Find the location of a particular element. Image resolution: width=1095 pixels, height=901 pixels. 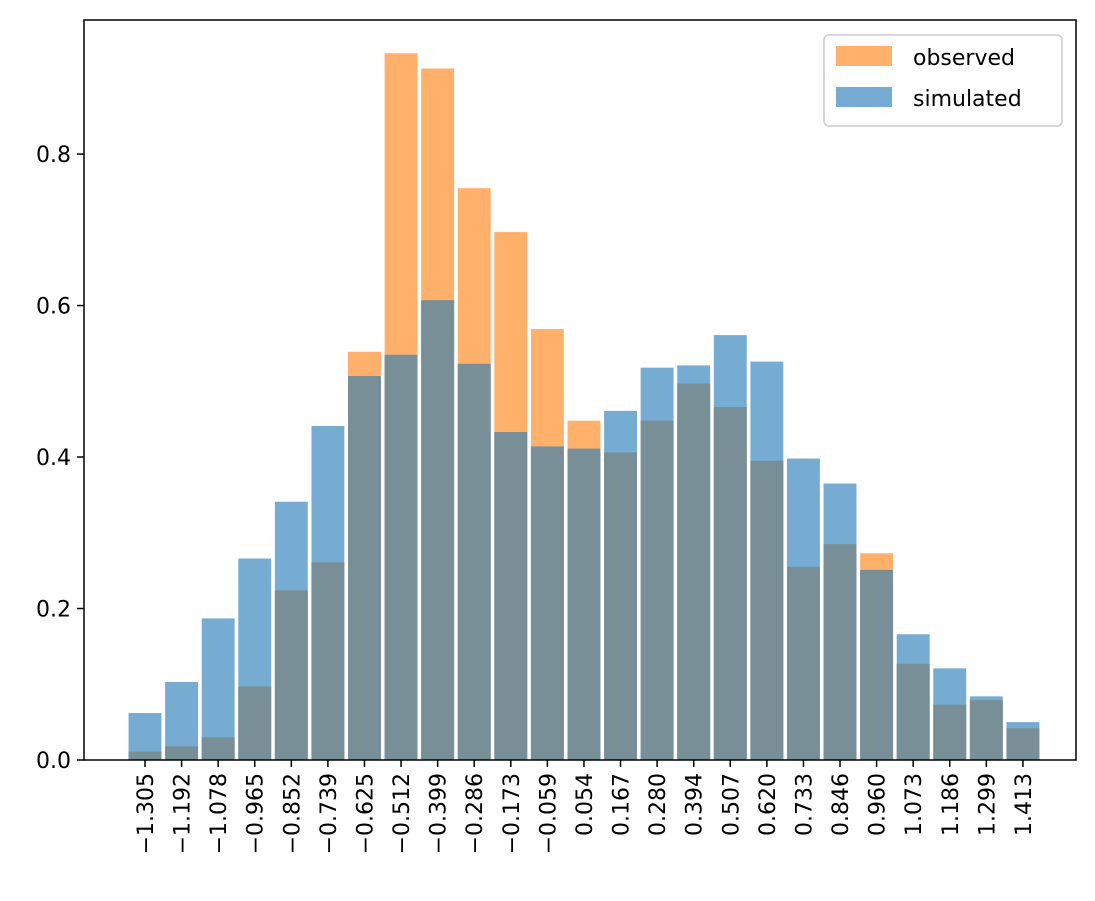

y-tick-label: 0.2 is located at coordinates (53, 610).